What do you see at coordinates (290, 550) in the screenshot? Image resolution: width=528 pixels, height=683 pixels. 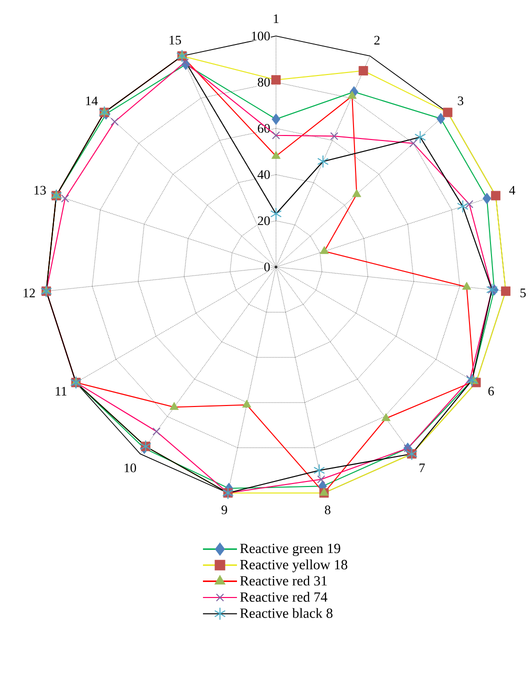 I see `legend-label: Reactive green 19` at bounding box center [290, 550].